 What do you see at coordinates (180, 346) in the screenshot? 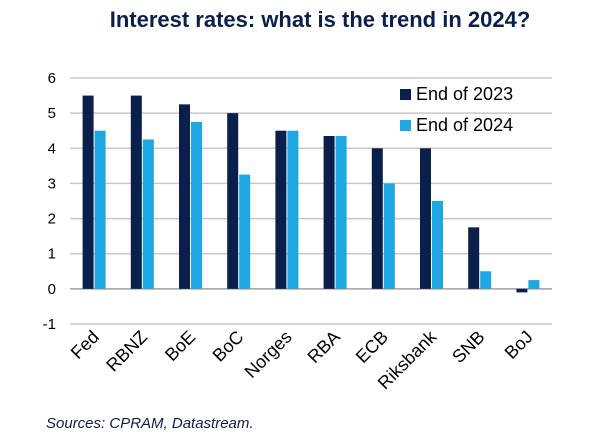
I see `x-tick-label: BoE` at bounding box center [180, 346].